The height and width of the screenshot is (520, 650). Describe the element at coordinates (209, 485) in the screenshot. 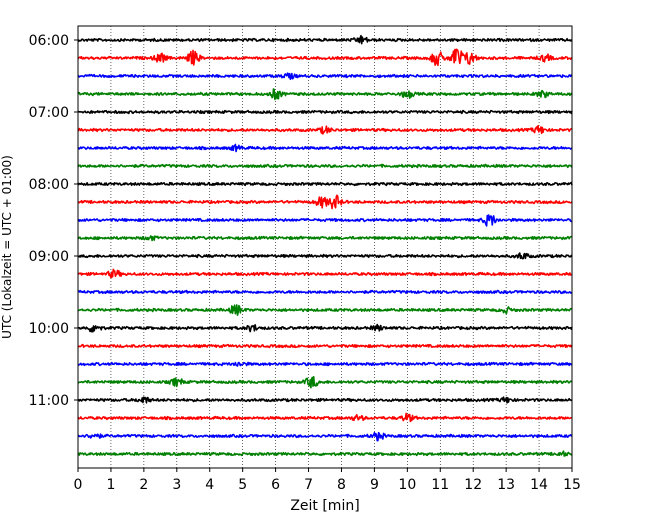

I see `x-tick-label: 4` at that location.